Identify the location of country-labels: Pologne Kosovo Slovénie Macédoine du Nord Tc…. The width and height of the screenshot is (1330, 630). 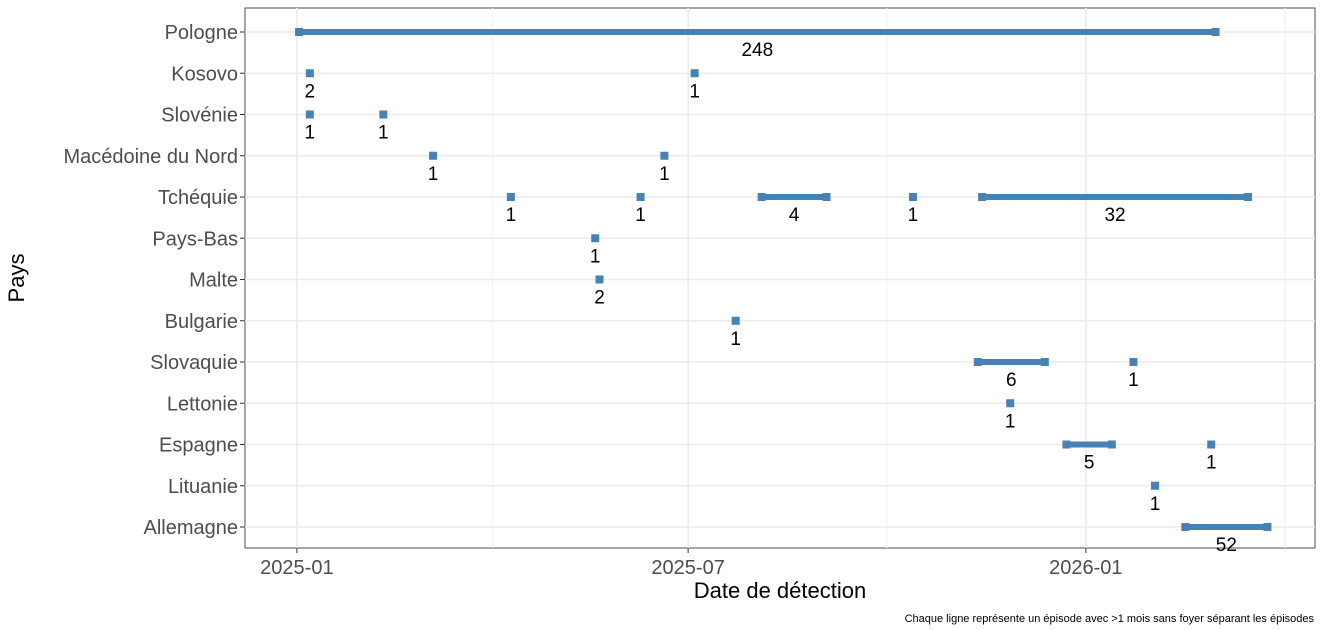
(154, 280).